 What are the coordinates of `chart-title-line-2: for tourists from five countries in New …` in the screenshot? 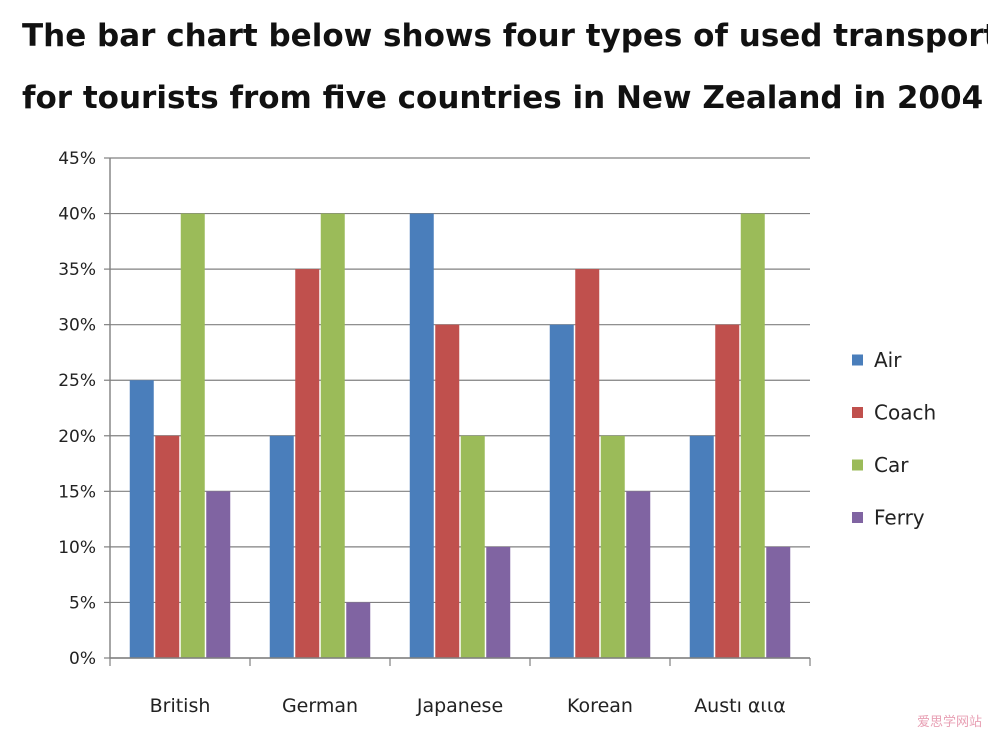 It's located at (503, 98).